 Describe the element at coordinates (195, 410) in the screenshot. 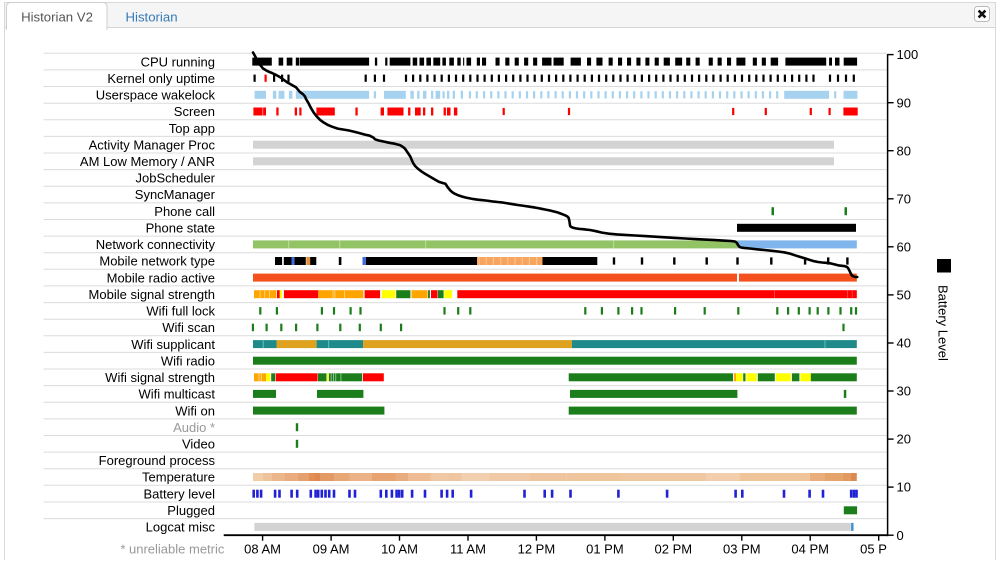

I see `svg-text: Wifi on` at that location.